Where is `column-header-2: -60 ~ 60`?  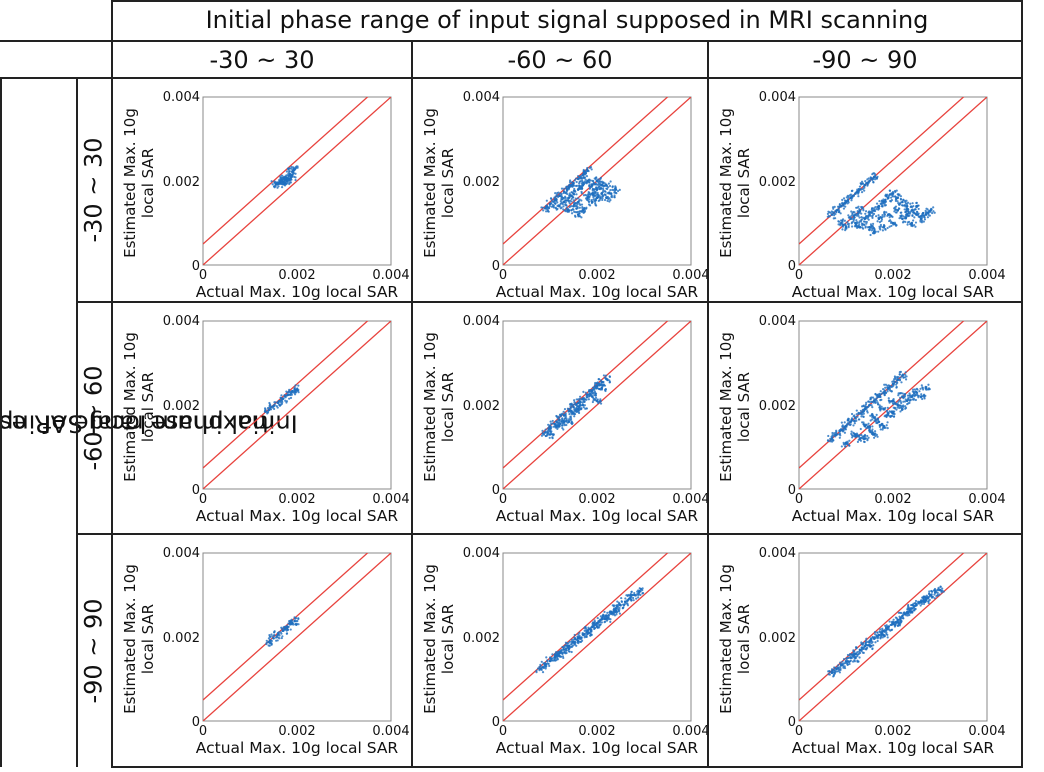 column-header-2: -60 ~ 60 is located at coordinates (560, 60).